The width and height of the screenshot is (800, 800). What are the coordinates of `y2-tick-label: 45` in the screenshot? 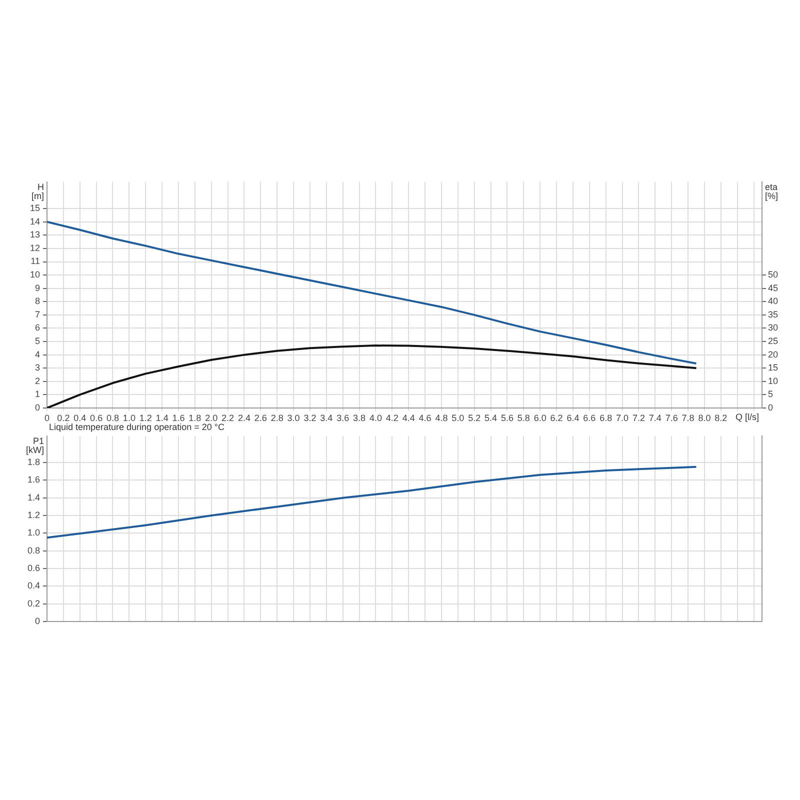 It's located at (773, 287).